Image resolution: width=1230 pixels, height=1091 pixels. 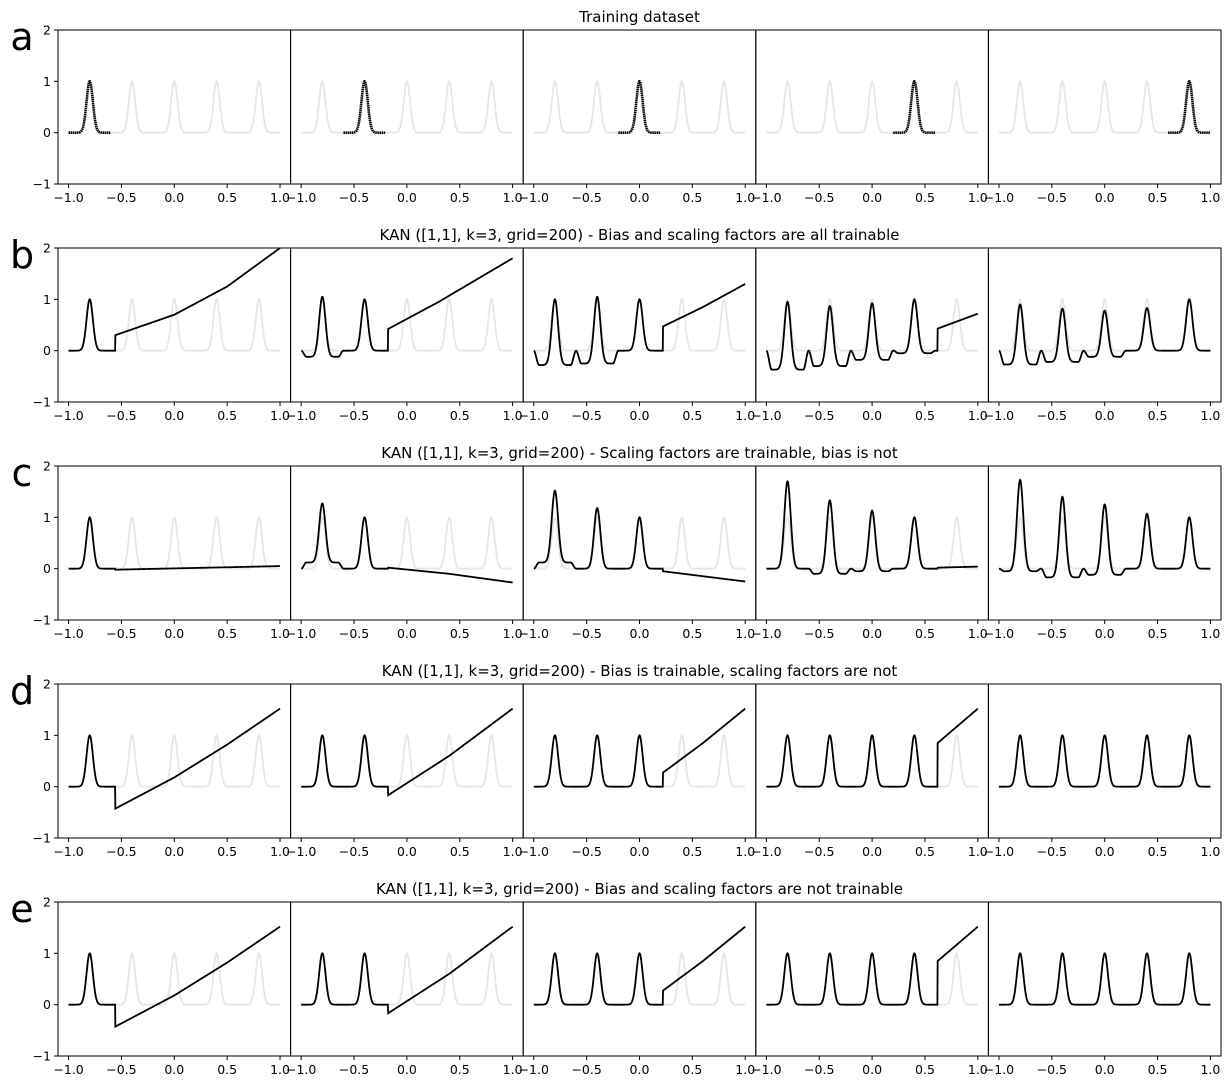 I want to click on panel-b-2: −1.0 −0.5 0.0 0.5 1.0, so click(x=405, y=335).